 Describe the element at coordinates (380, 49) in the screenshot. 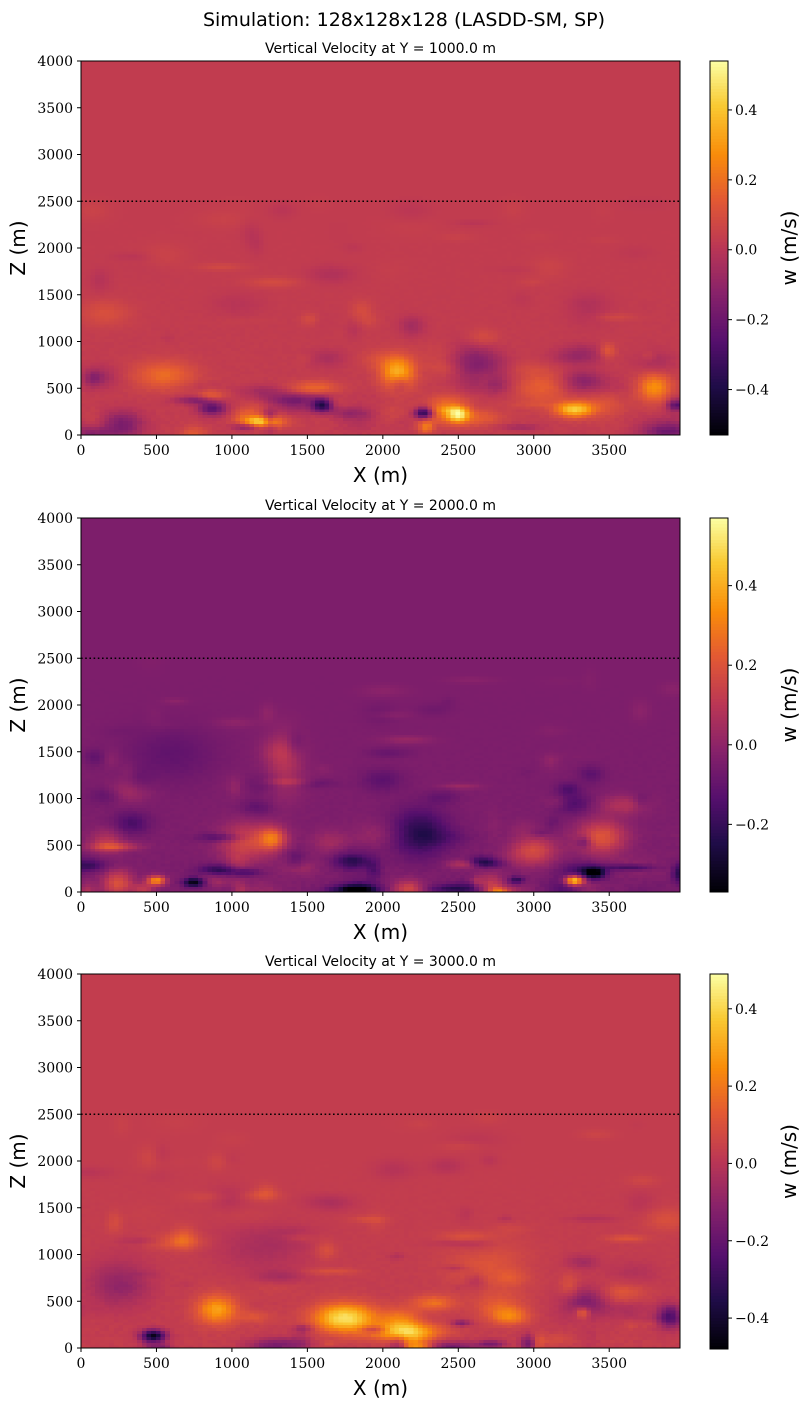

I see `panel-title: Vertical Velocity at Y = 1000.0 m` at that location.